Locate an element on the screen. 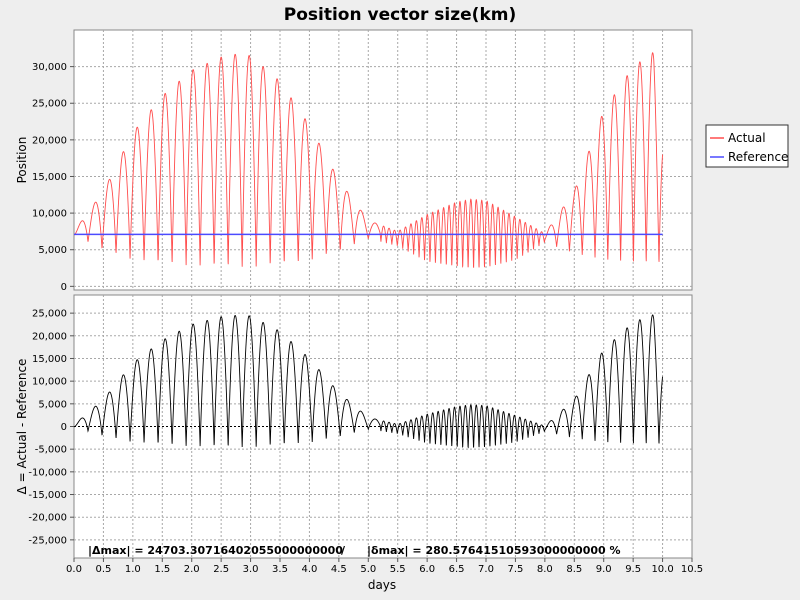 This screenshot has height=600, width=800. x-tick-label: 7.0 is located at coordinates (486, 569).